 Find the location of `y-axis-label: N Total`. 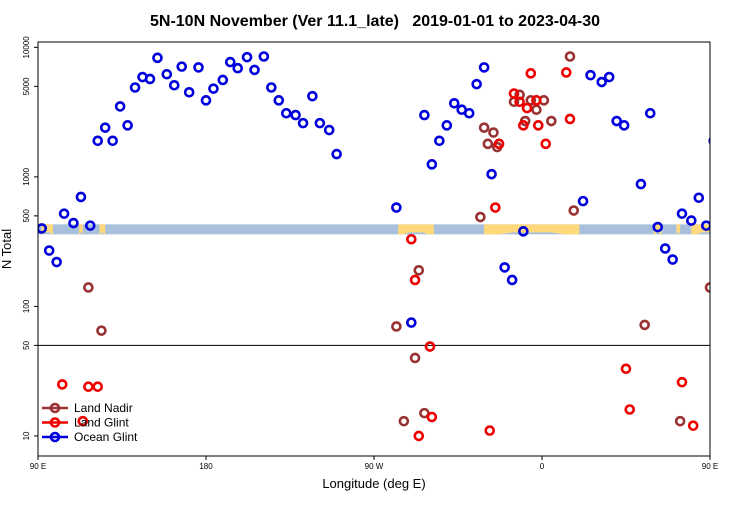

y-axis-label: N Total is located at coordinates (7, 249).